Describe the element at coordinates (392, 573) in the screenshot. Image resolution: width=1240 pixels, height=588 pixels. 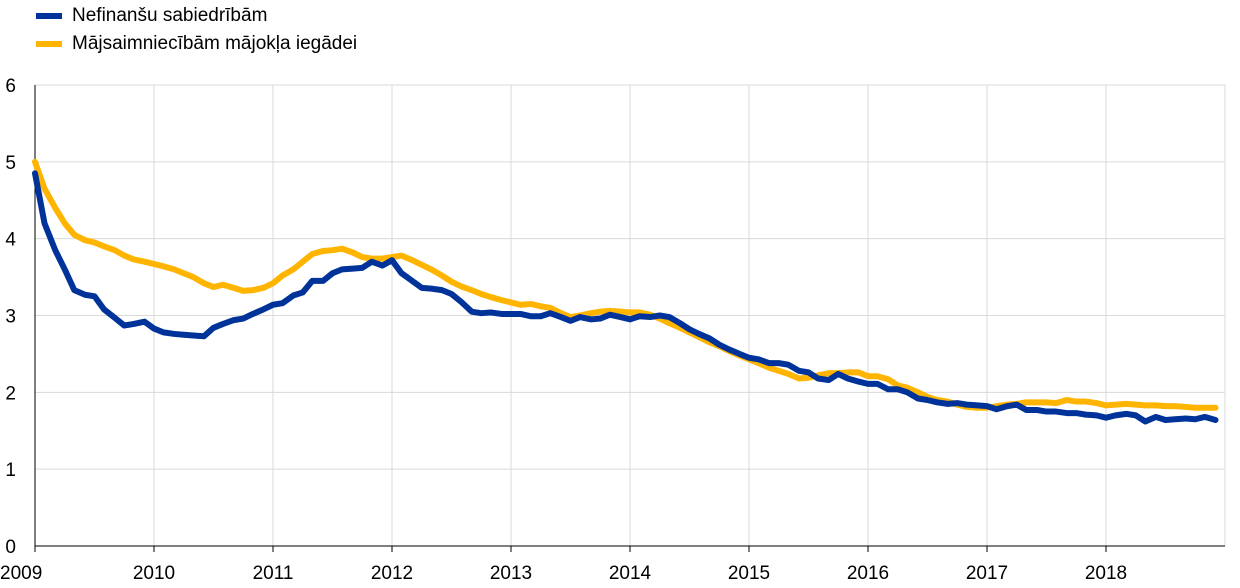
I see `x-tick-label-3: 2012` at that location.